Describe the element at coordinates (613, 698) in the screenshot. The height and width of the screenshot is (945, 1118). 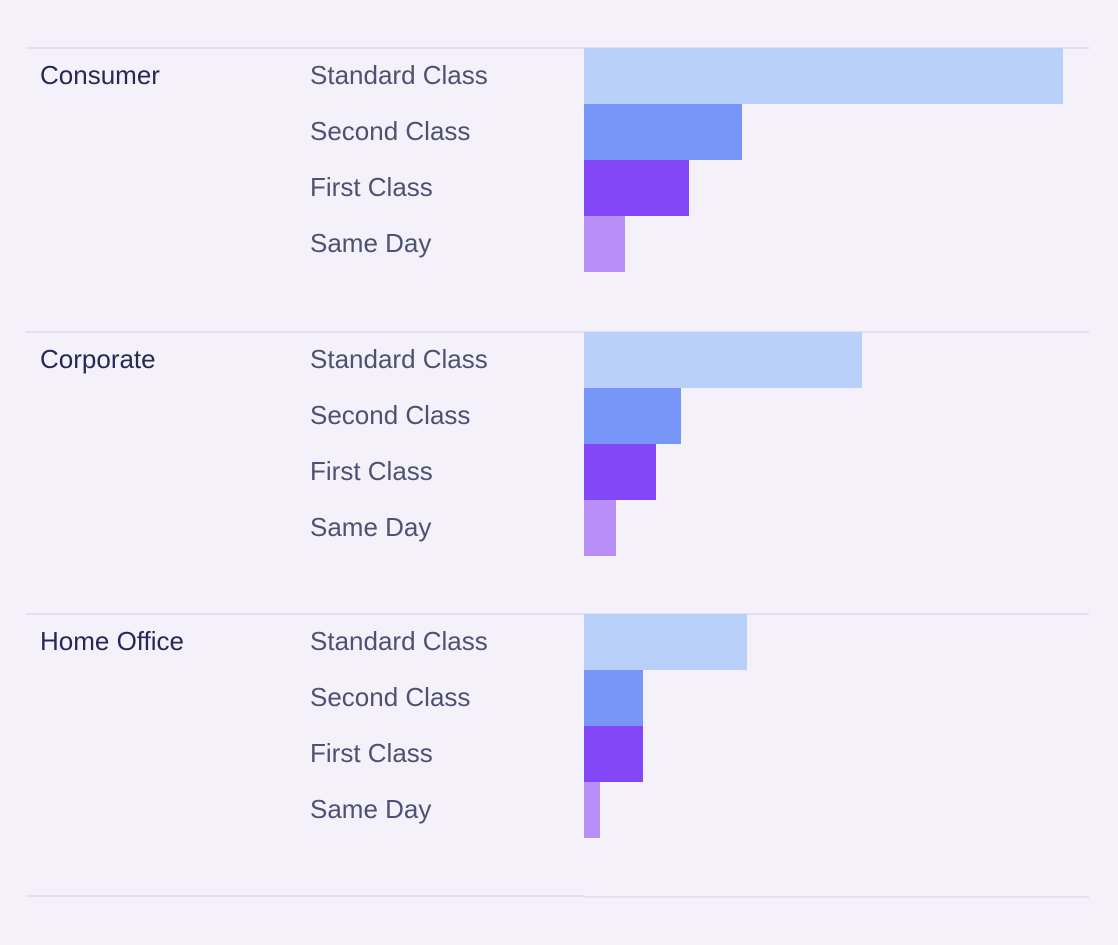
I see `bar-home-office-second-class` at that location.